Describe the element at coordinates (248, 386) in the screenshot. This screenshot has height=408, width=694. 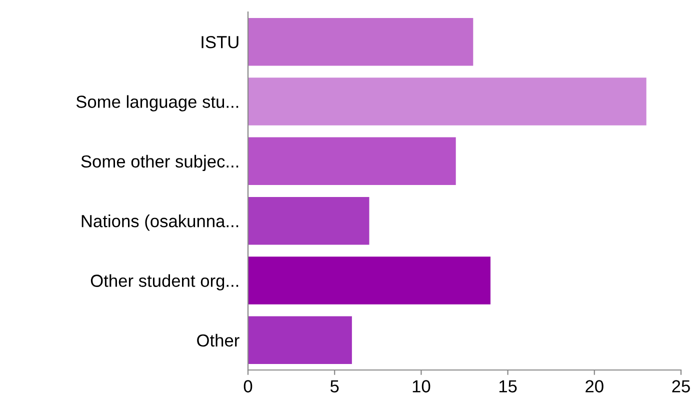
I see `x-tick-label: 0` at that location.